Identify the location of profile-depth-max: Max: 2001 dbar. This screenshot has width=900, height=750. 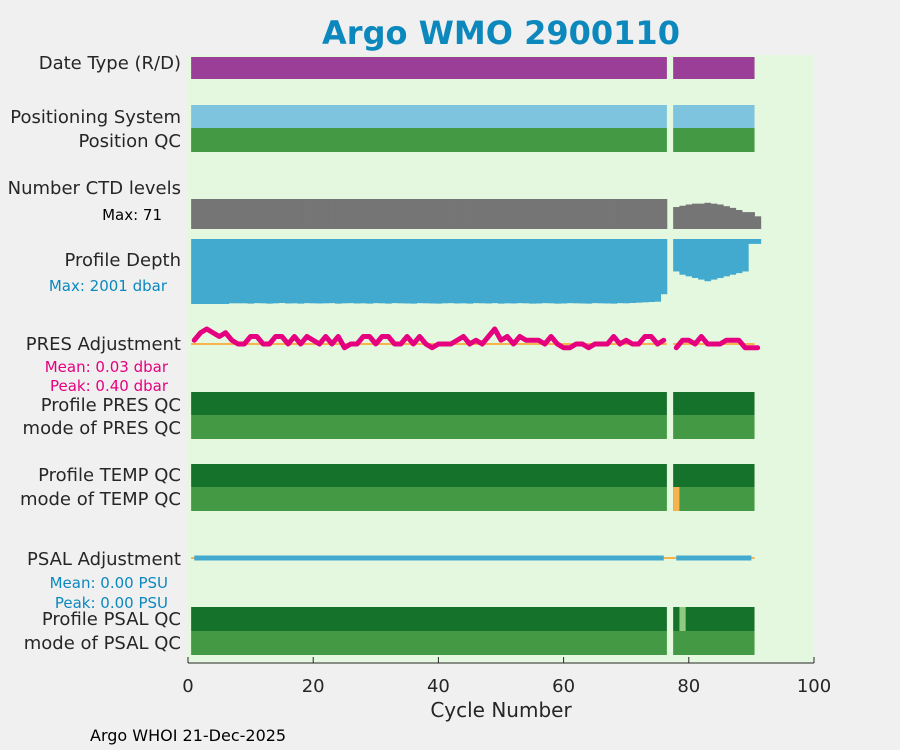
(108, 286).